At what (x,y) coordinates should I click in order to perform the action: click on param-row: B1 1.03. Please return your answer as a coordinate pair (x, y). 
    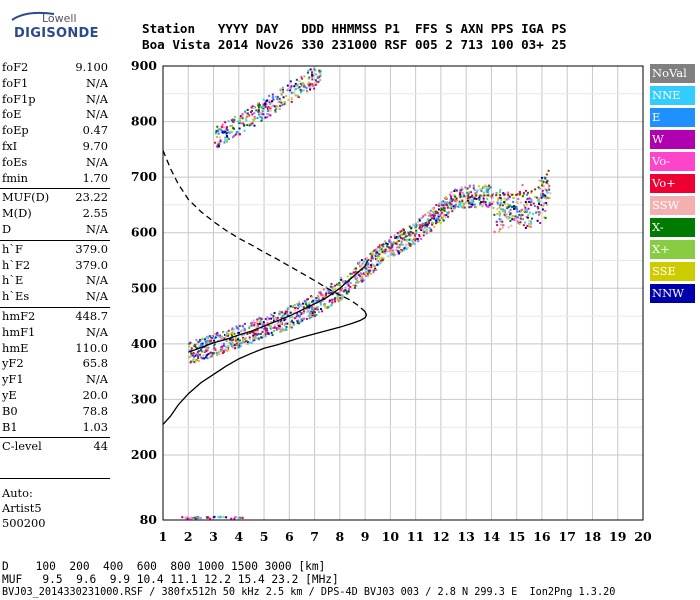
    Looking at the image, I should click on (55, 427).